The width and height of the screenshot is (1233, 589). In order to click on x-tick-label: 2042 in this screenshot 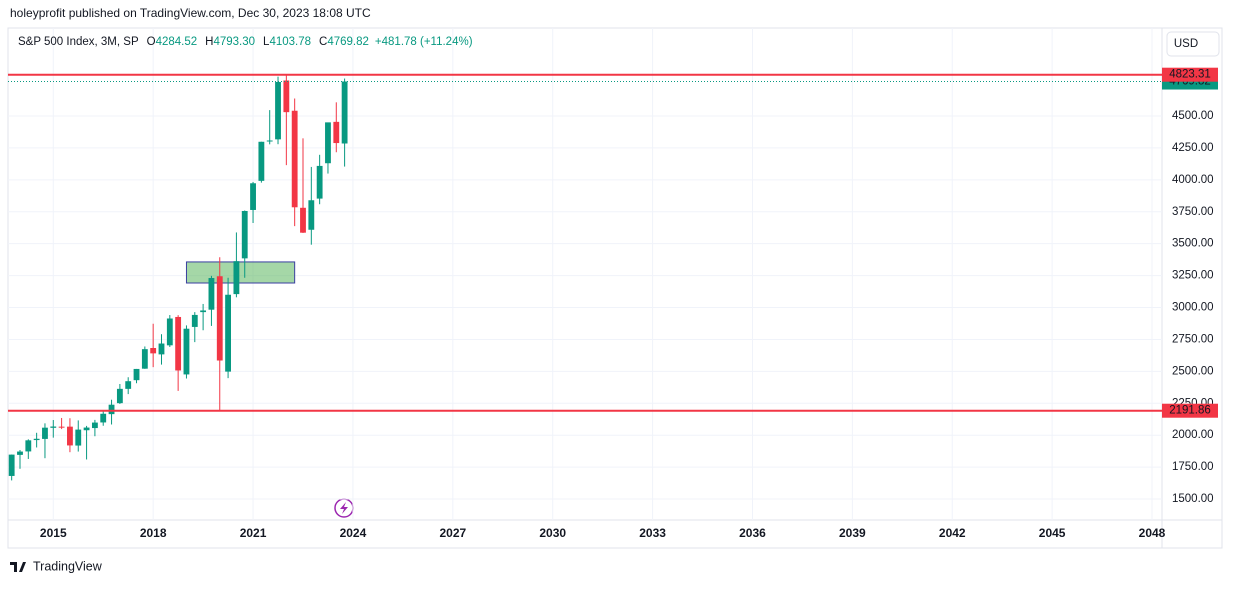, I will do `click(952, 533)`.